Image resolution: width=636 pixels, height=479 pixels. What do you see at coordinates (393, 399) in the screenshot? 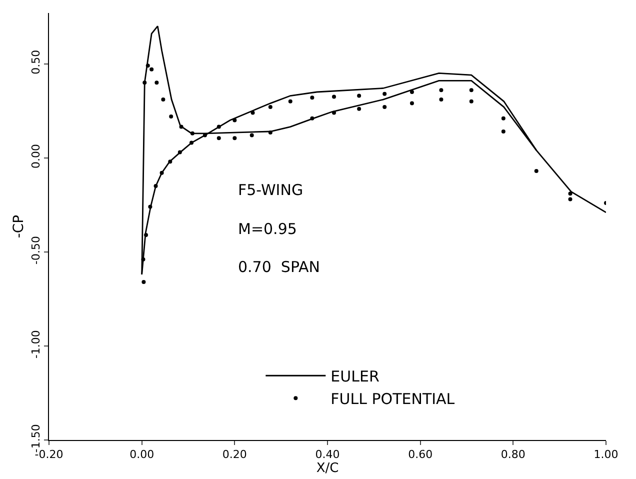
I see `legend-label: FULL POTENTIAL` at bounding box center [393, 399].